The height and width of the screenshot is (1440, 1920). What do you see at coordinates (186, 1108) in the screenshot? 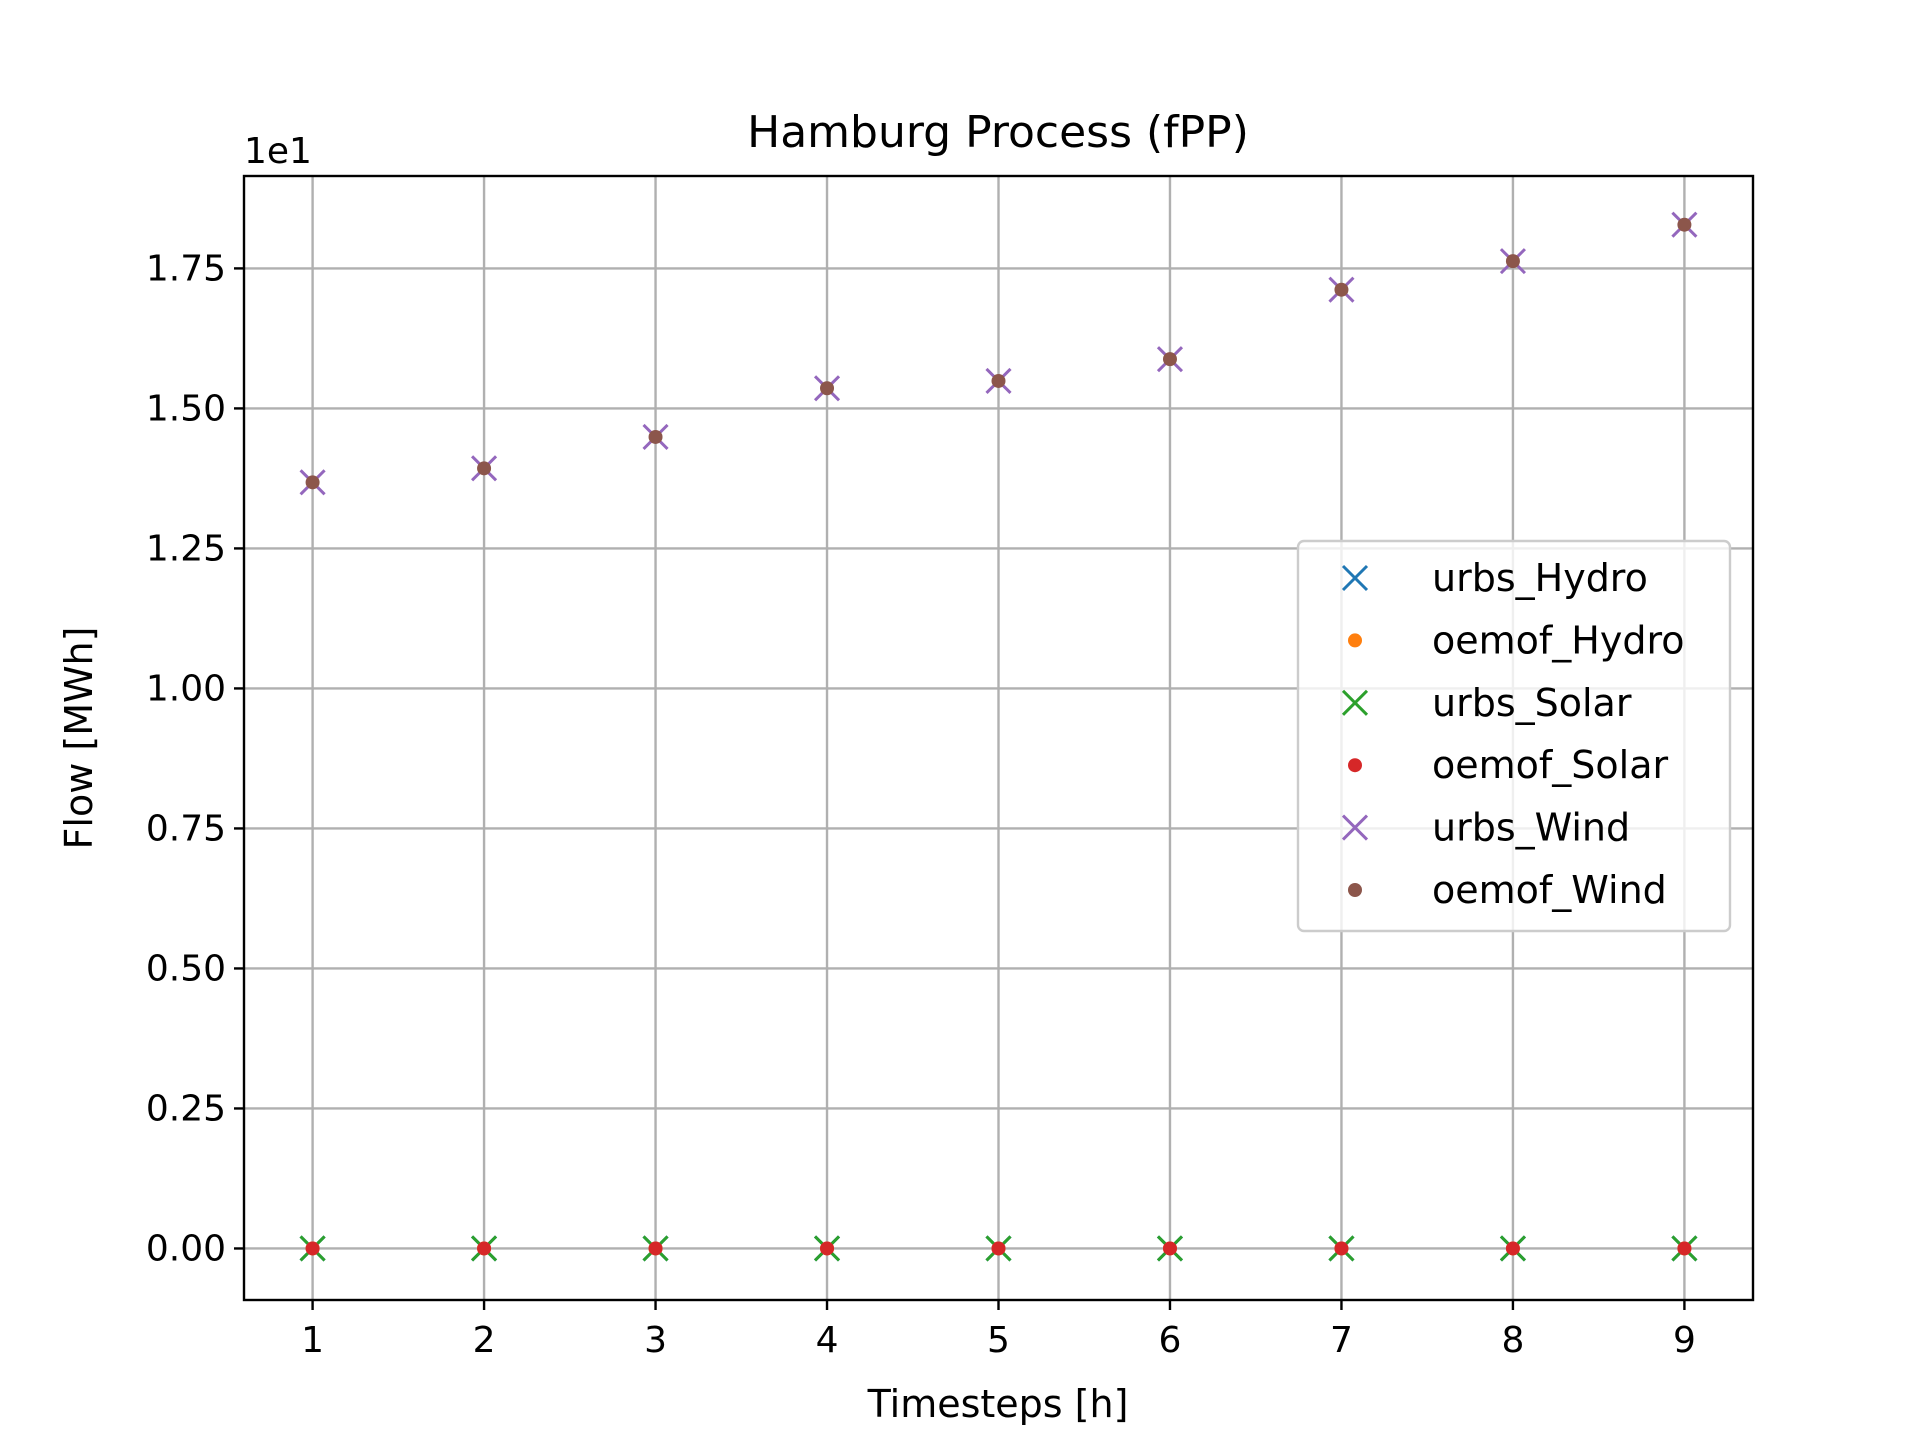
I see `y-tick-label: 0.25` at bounding box center [186, 1108].